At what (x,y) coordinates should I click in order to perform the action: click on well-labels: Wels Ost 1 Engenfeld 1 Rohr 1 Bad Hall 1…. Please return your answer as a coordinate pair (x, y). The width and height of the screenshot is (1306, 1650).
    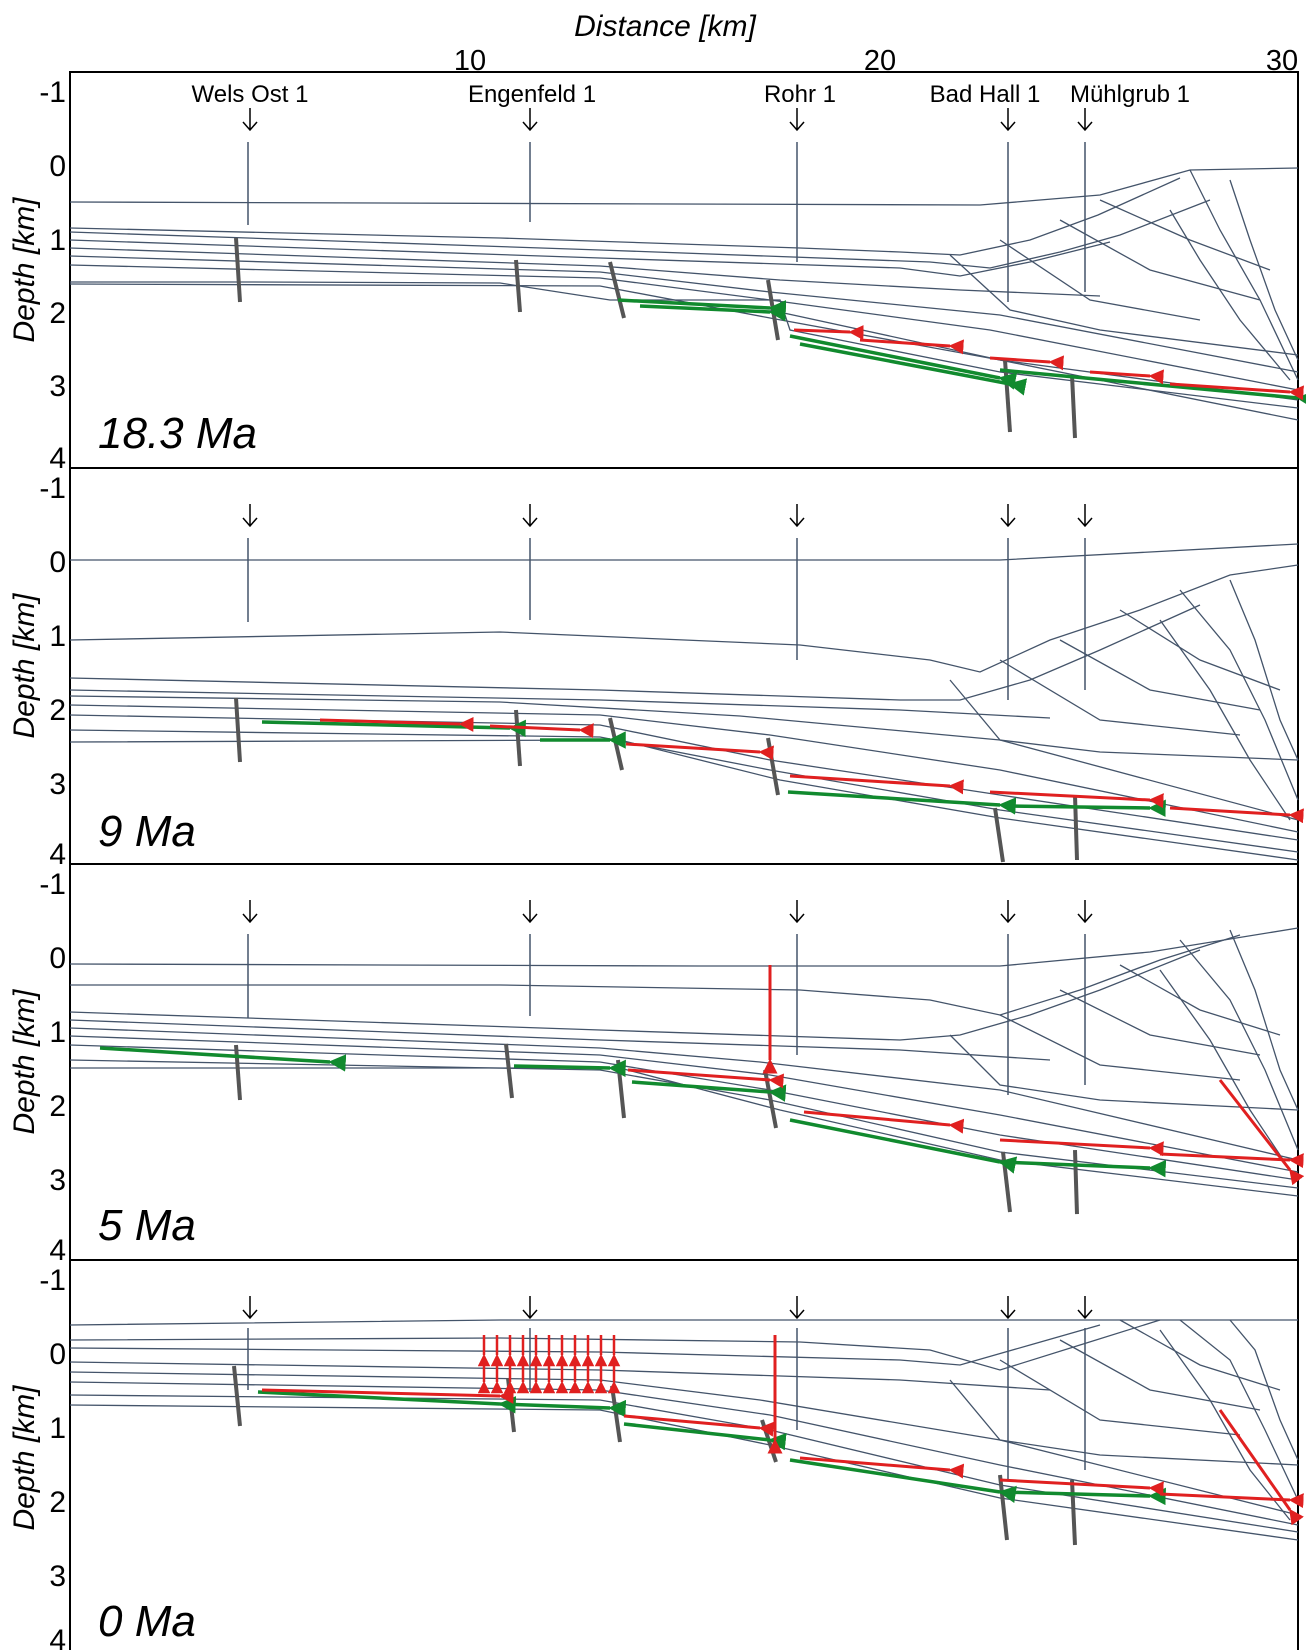
    Looking at the image, I should click on (691, 94).